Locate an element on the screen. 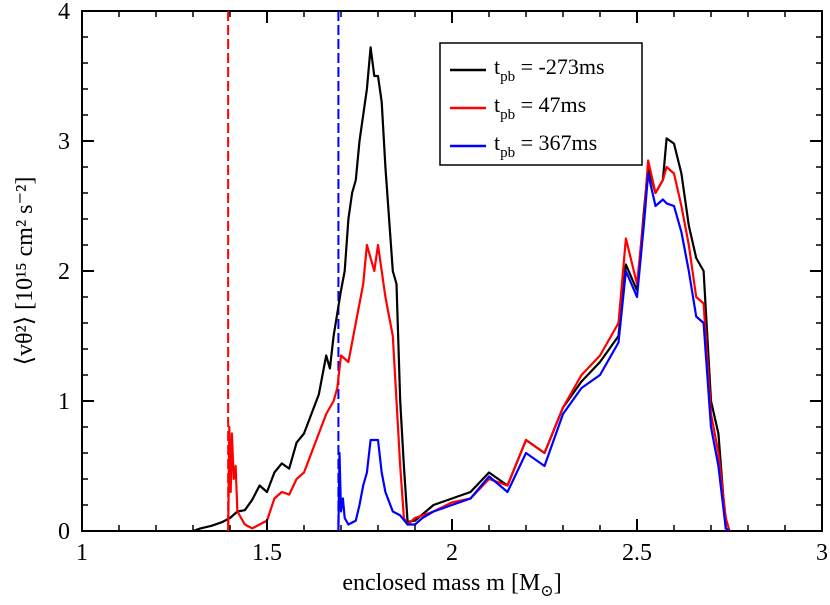 The height and width of the screenshot is (605, 830). x-tick-label: 1 is located at coordinates (82, 553).